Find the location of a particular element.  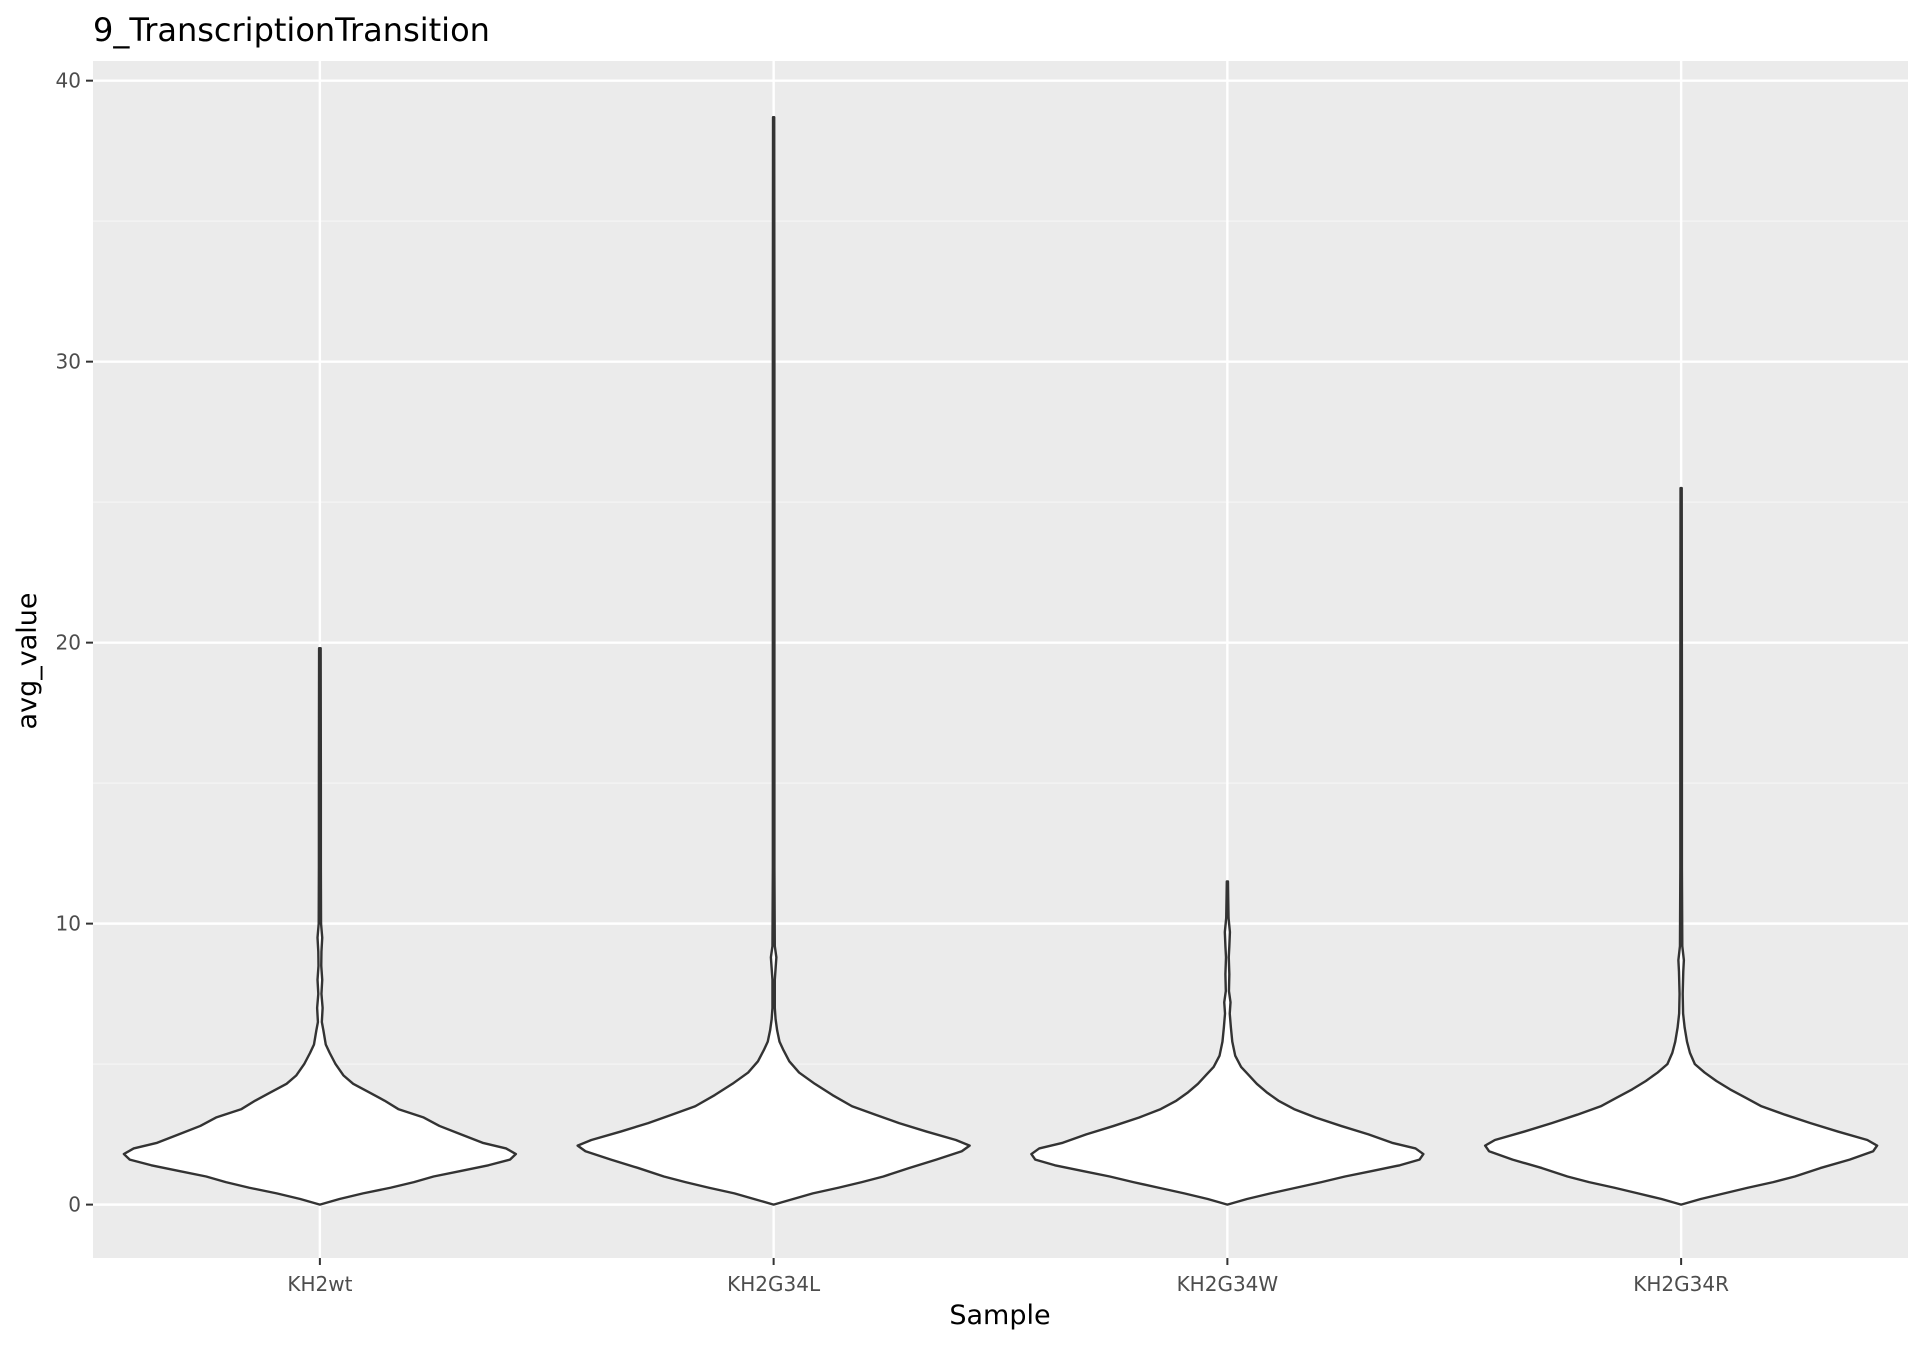

y-axis-title: avg_value is located at coordinates (27, 661).